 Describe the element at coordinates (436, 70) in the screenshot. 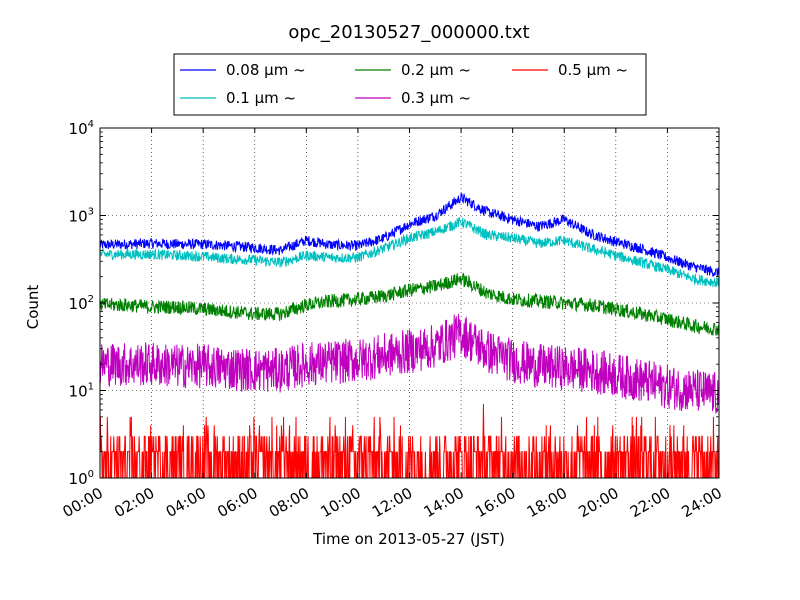

I see `legend-label: 0.2 μm ~` at that location.